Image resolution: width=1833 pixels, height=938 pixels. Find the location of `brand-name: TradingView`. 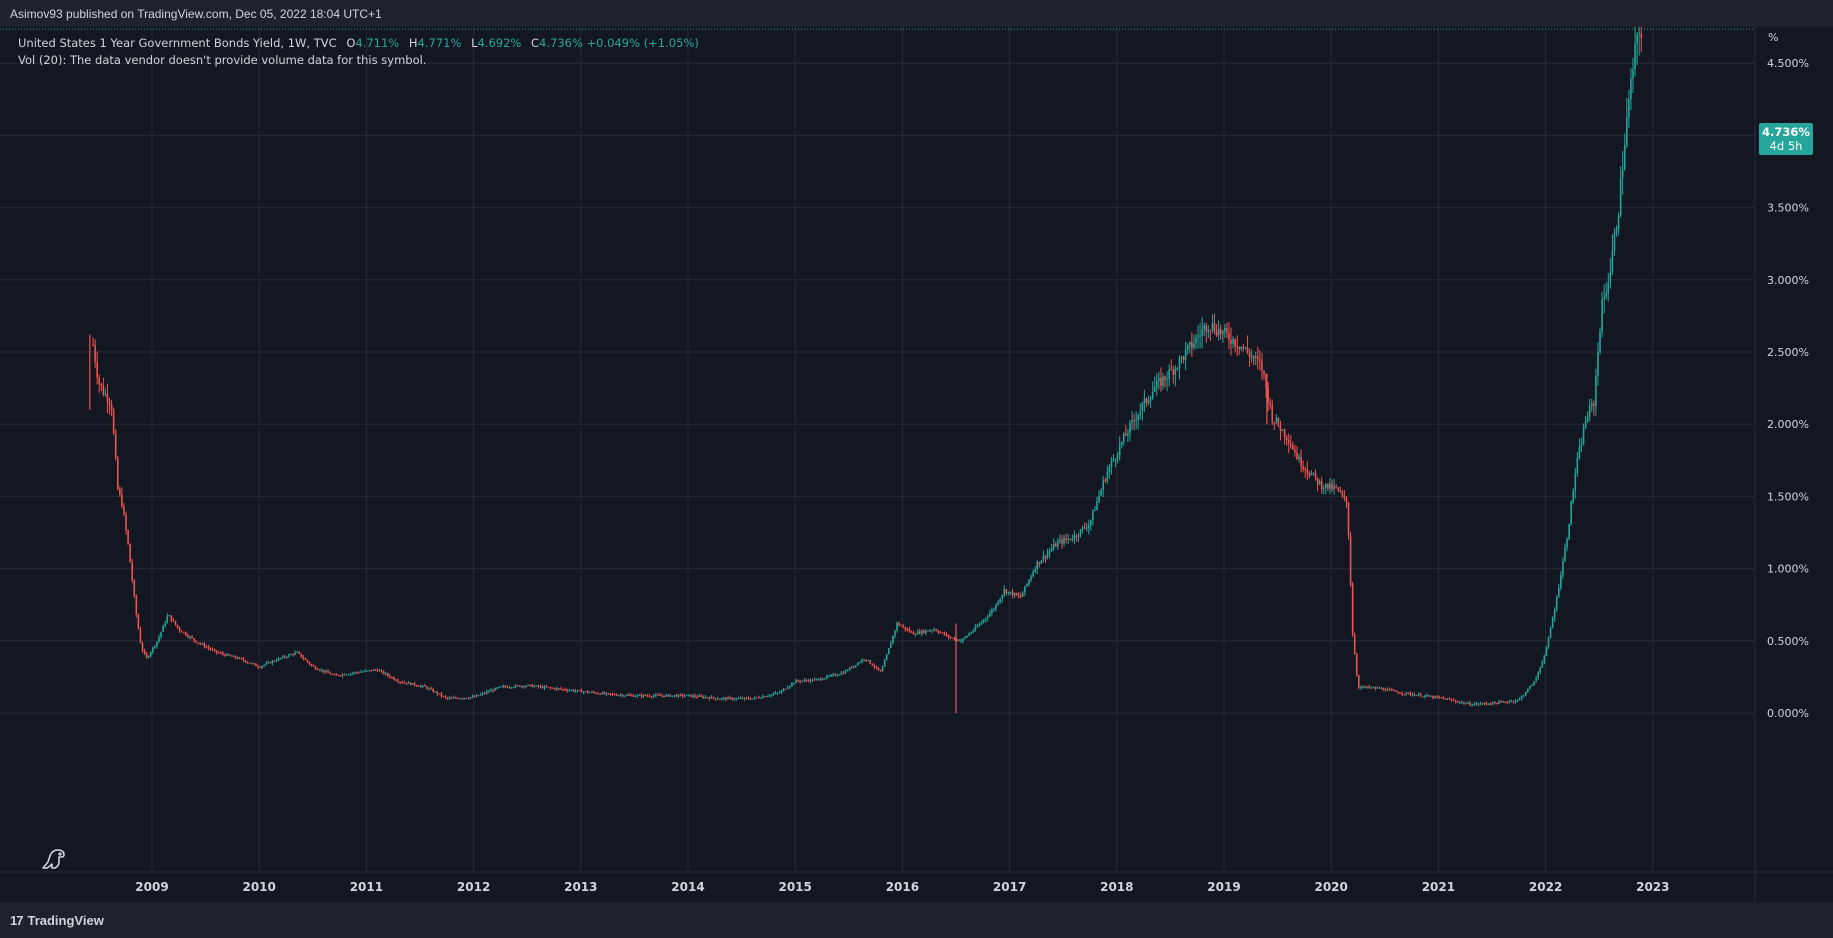

brand-name: TradingView is located at coordinates (65, 920).